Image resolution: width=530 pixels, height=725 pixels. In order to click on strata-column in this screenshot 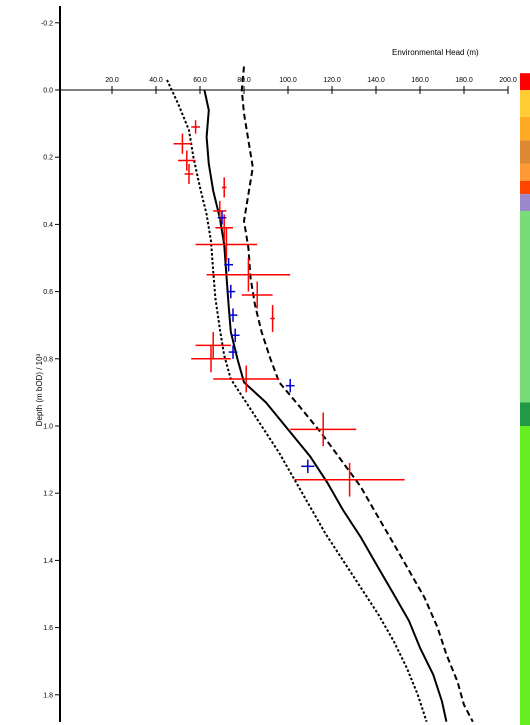, I will do `click(525, 399)`.